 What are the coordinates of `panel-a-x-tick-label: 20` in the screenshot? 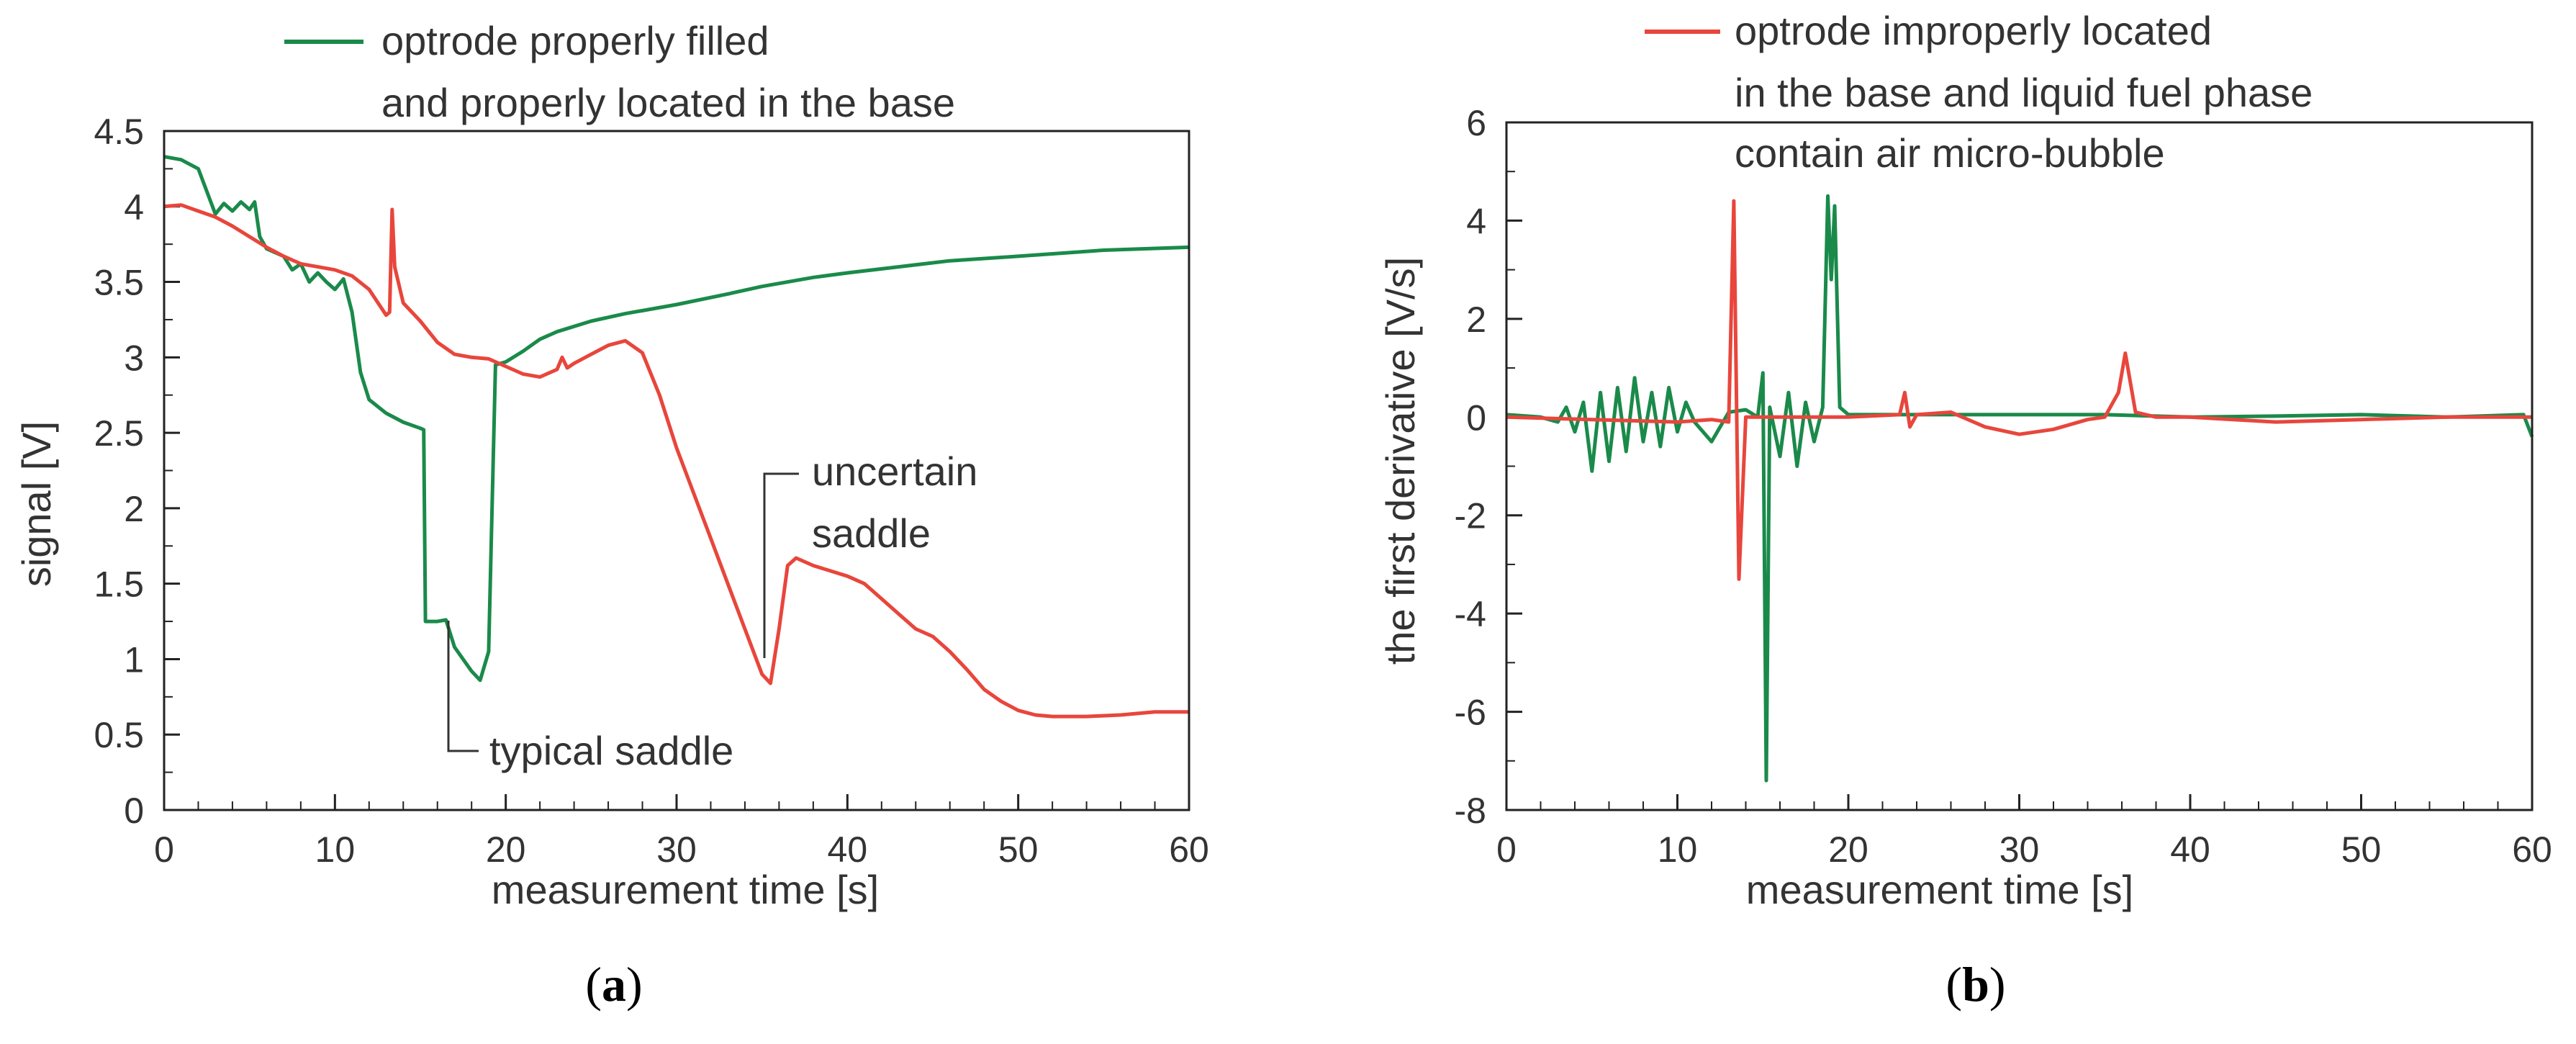 It's located at (506, 849).